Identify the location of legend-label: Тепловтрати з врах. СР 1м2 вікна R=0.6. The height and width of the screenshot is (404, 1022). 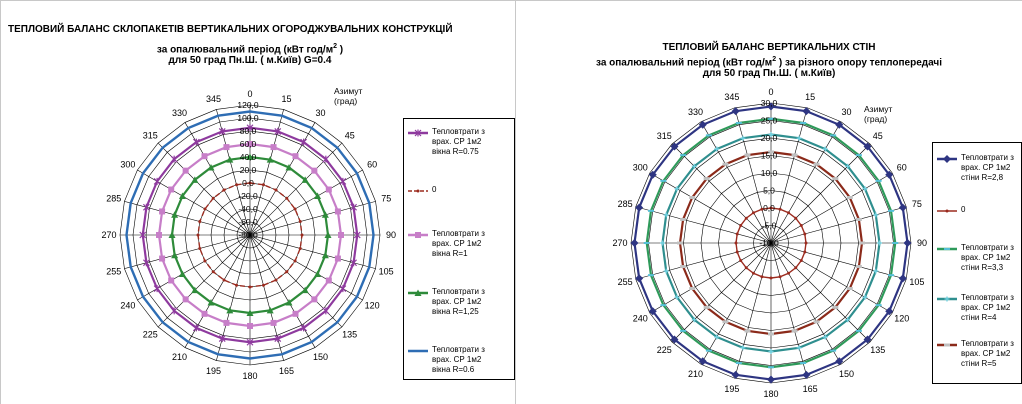
(458, 359).